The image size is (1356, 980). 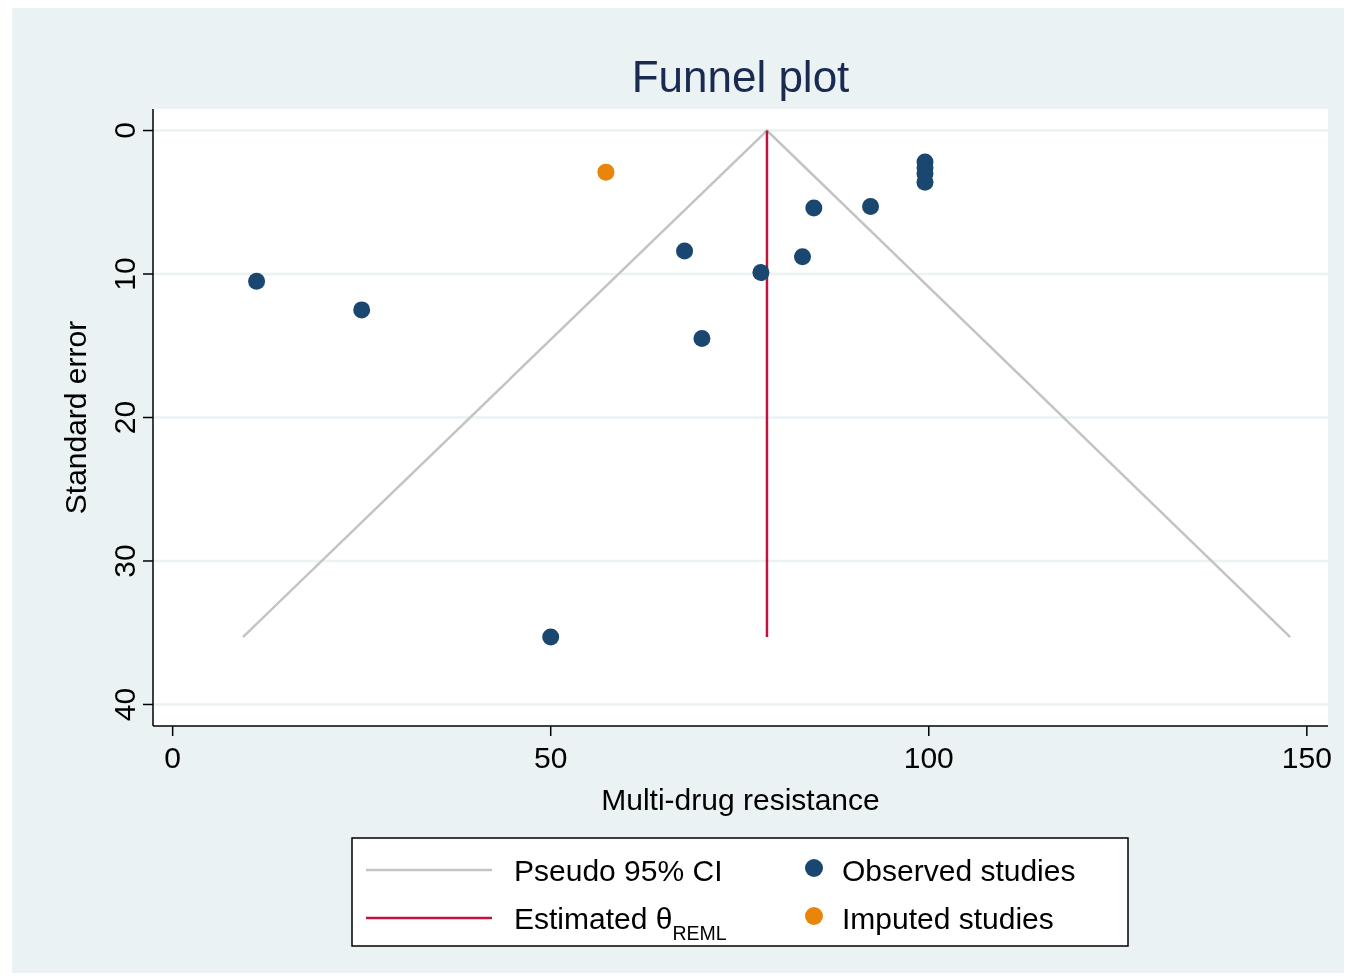 I want to click on legend-label: Imputed studies, so click(x=948, y=918).